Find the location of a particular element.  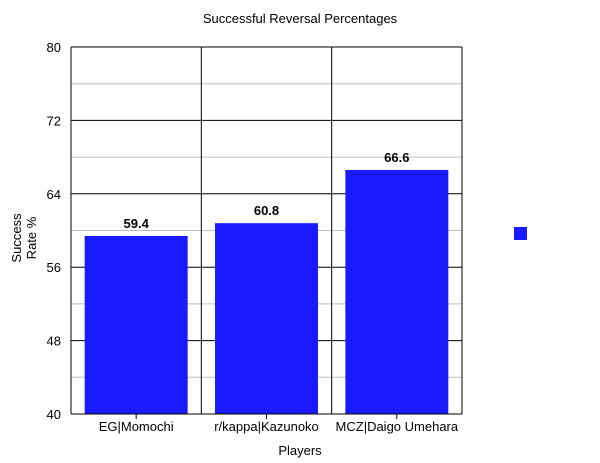

x-axis-label: Players is located at coordinates (300, 450).